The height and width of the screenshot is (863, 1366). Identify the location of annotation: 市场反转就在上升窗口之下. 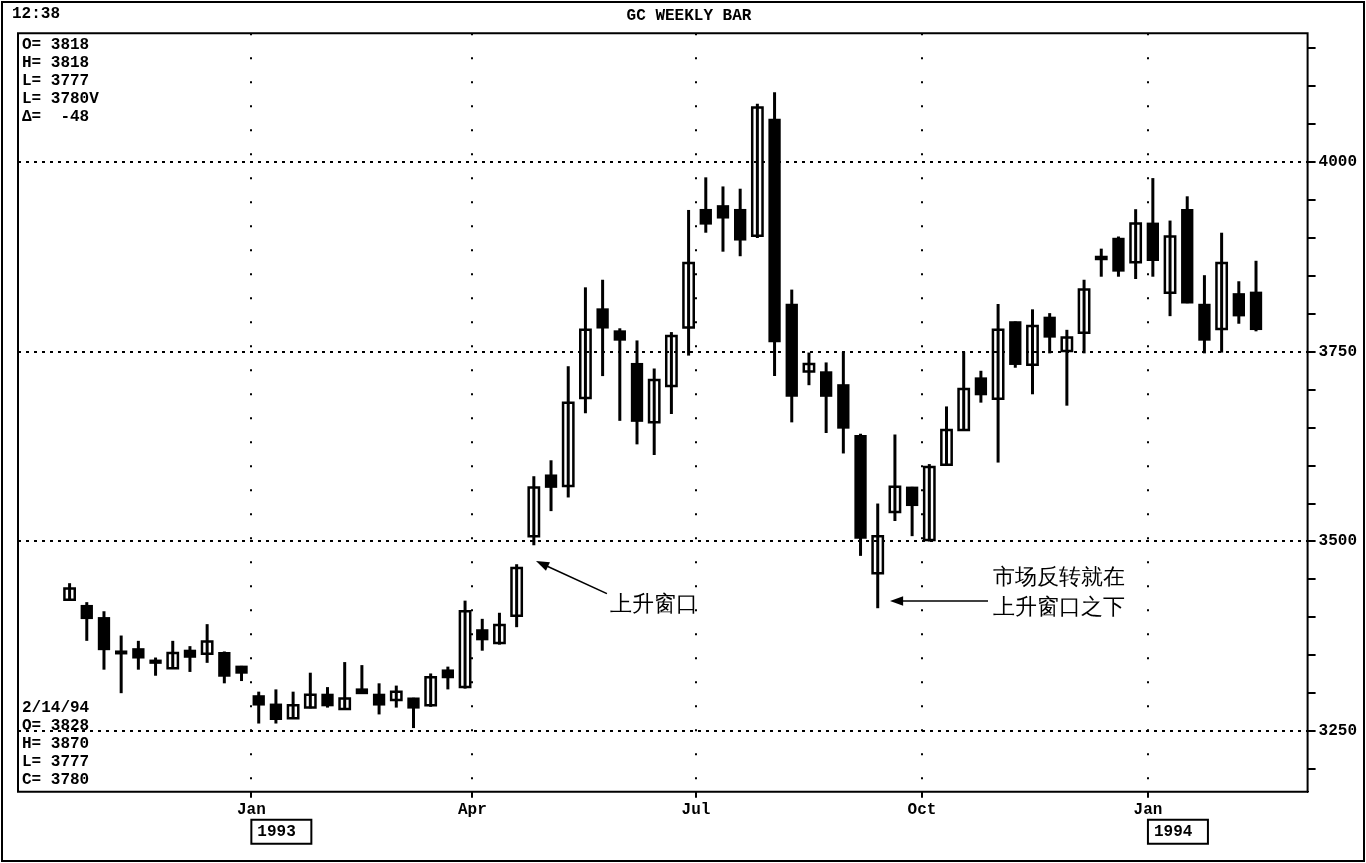
(1058, 592).